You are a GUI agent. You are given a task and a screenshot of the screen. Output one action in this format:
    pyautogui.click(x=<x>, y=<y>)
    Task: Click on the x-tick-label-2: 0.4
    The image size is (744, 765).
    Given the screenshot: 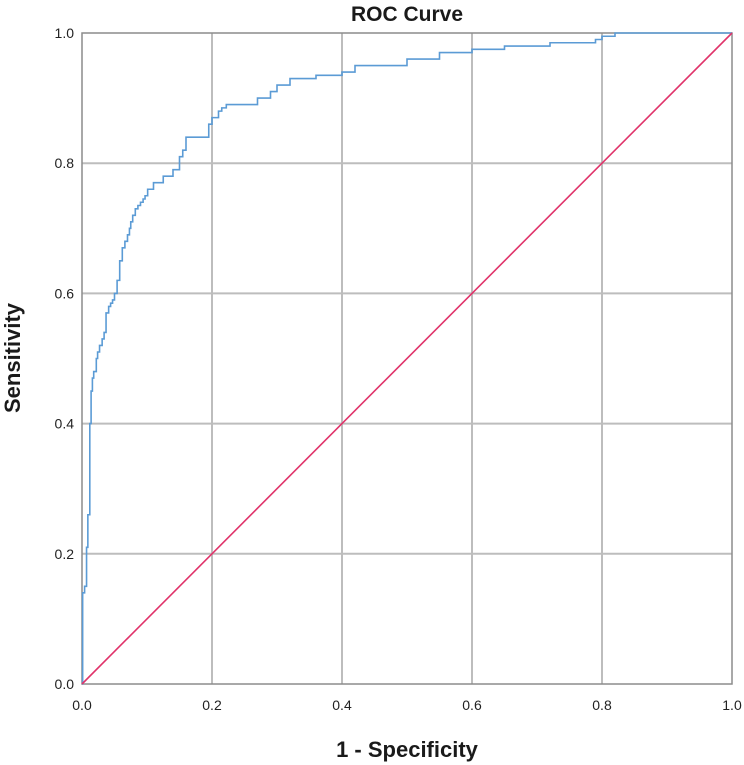 What is the action you would take?
    pyautogui.click(x=342, y=705)
    